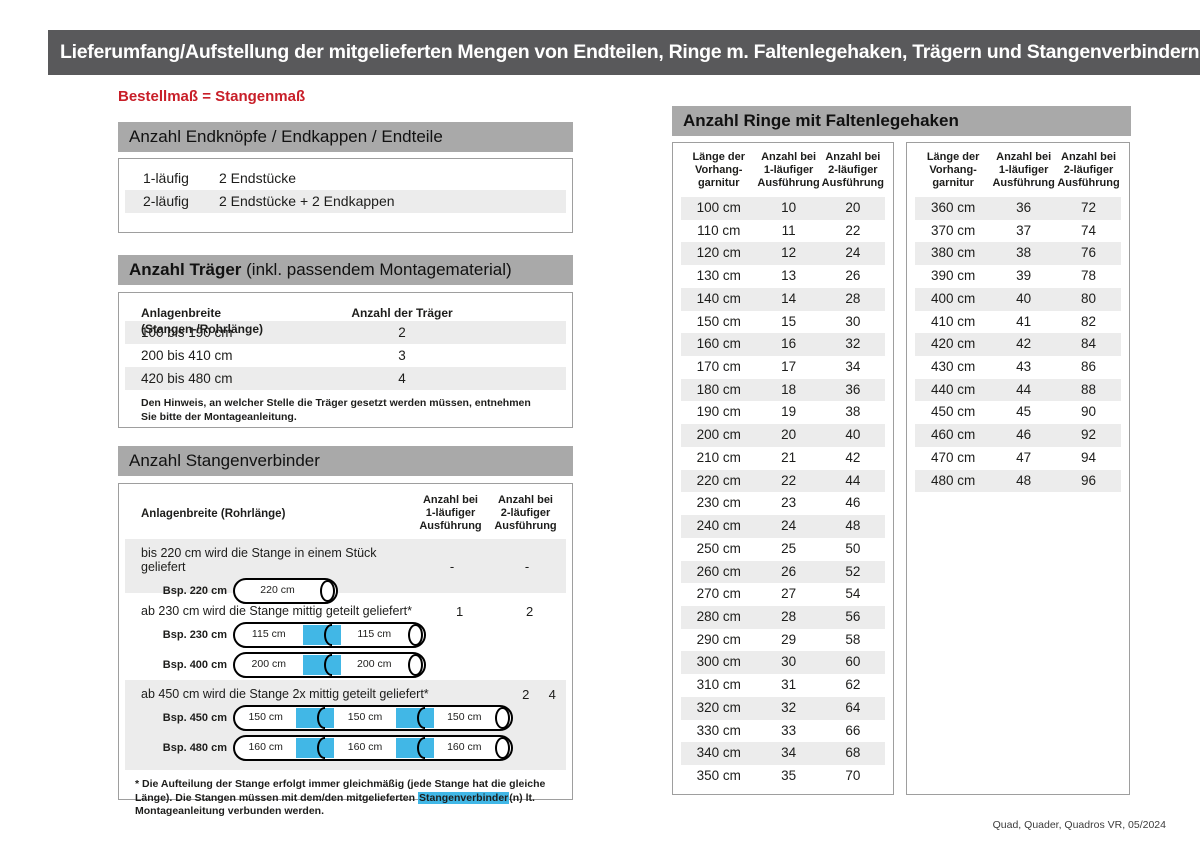 The width and height of the screenshot is (1200, 849). Describe the element at coordinates (718, 707) in the screenshot. I see `ring-length-cell: 320 cm` at that location.